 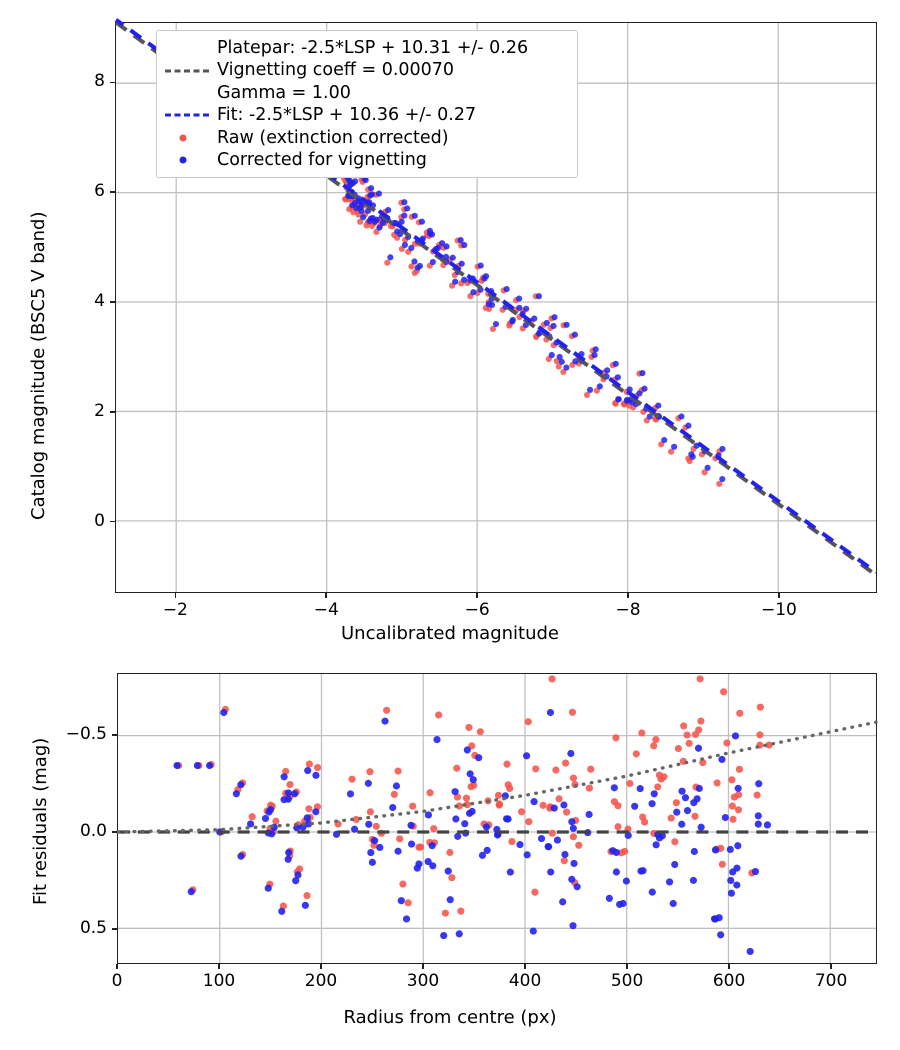 I want to click on bottom-x-tick-label: 400, so click(x=525, y=981).